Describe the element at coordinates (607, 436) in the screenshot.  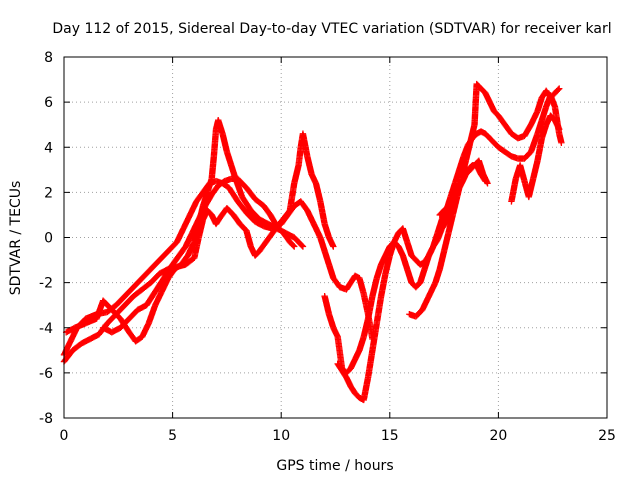
I see `x-tick-label: 25` at that location.